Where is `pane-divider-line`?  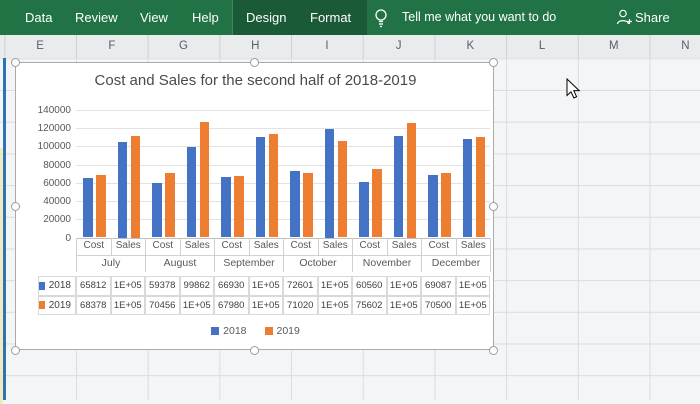
pane-divider-line is located at coordinates (4, 229).